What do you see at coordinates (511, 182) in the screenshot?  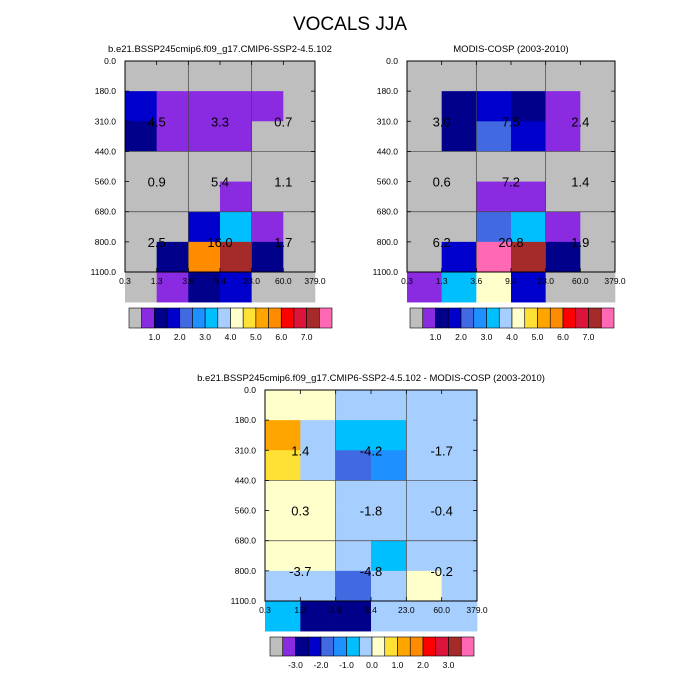 I see `region-value-label: 7.2` at bounding box center [511, 182].